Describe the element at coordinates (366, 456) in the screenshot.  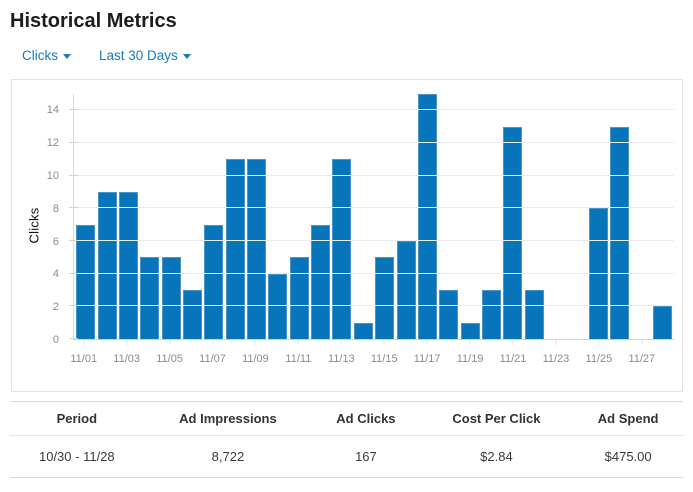
I see `table-cell: 167` at that location.